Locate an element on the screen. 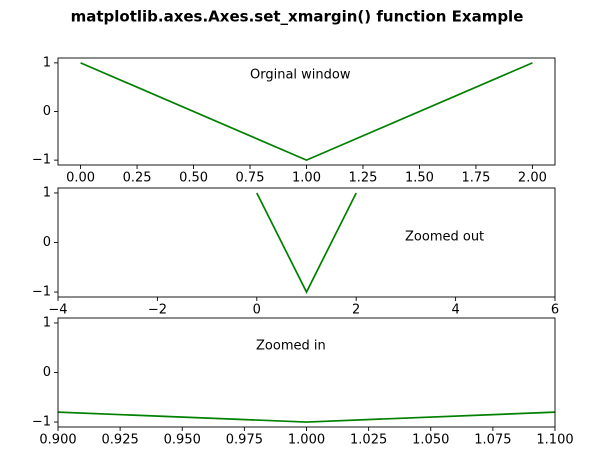  x-tick-label: 4 is located at coordinates (455, 310).